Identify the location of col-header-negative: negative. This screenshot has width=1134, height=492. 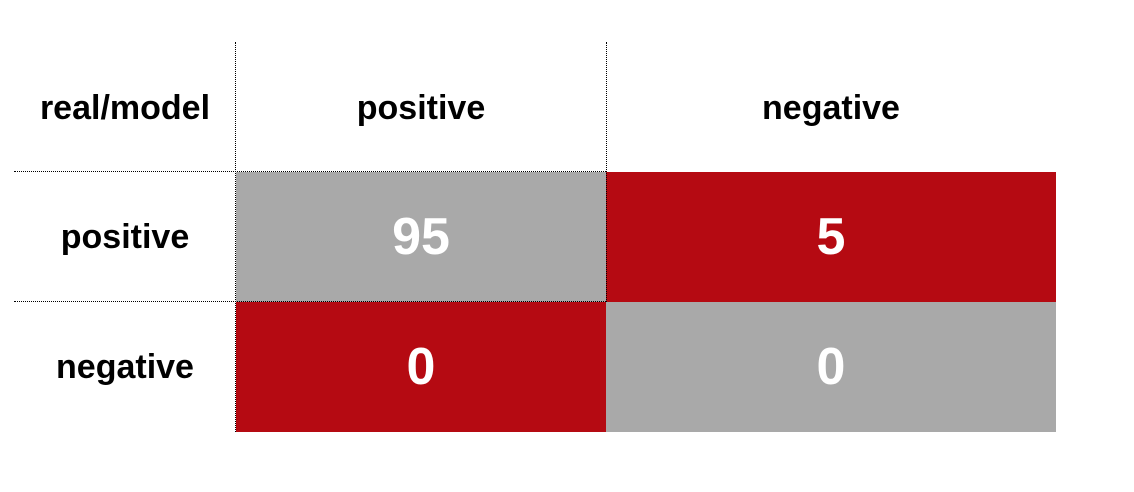
(831, 107).